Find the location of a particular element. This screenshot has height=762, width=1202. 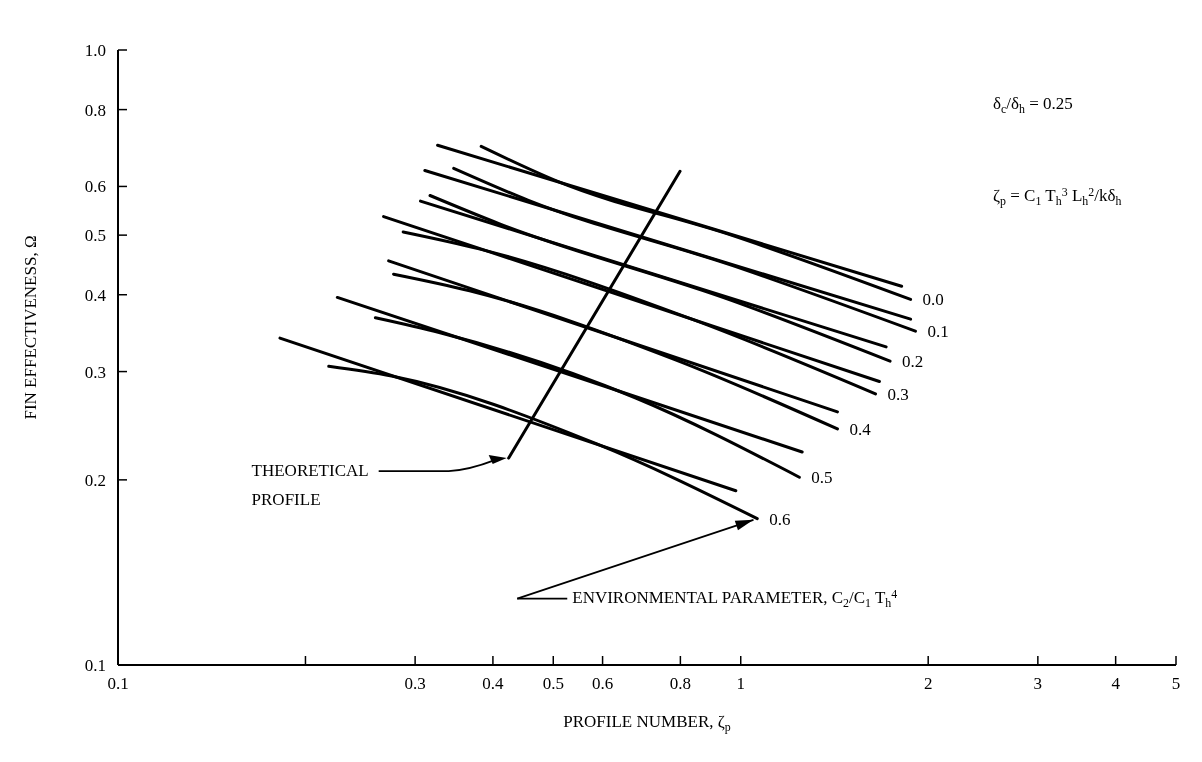

x-tick-label: 3 is located at coordinates (1038, 683).